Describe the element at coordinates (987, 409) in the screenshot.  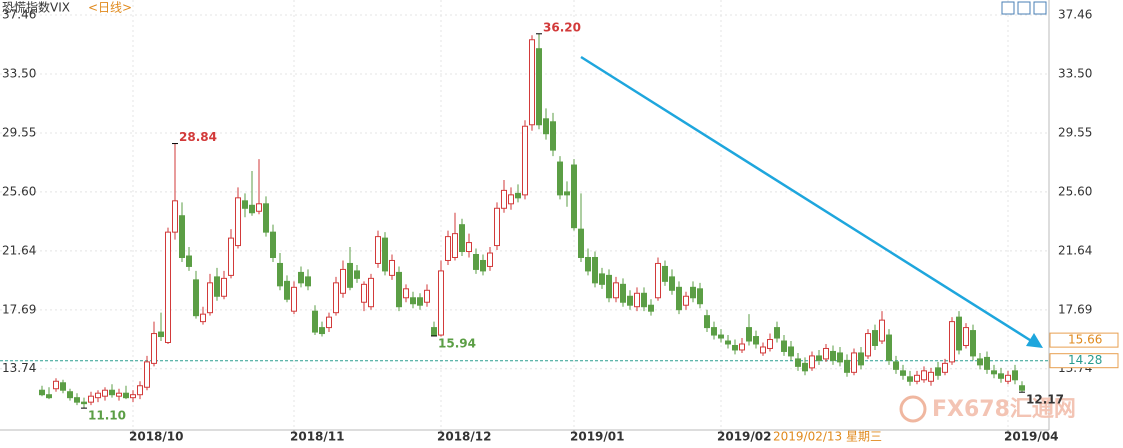
I see `watermark: FX678汇通网` at that location.